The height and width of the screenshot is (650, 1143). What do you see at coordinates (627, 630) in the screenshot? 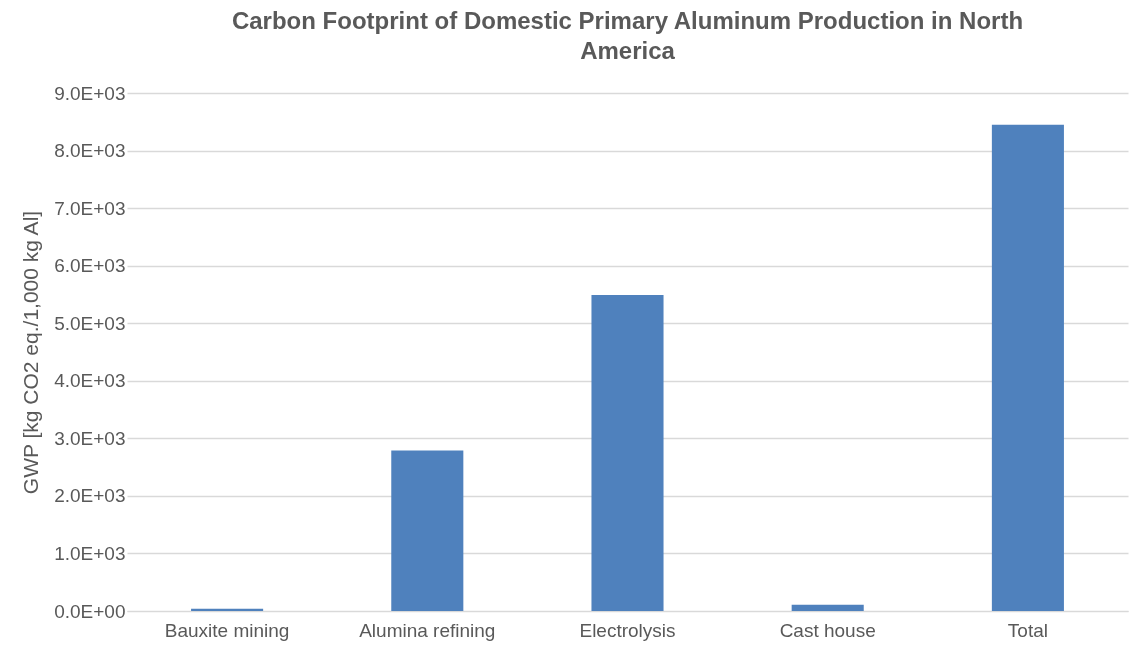
I see `x-tick-label: Electrolysis` at bounding box center [627, 630].